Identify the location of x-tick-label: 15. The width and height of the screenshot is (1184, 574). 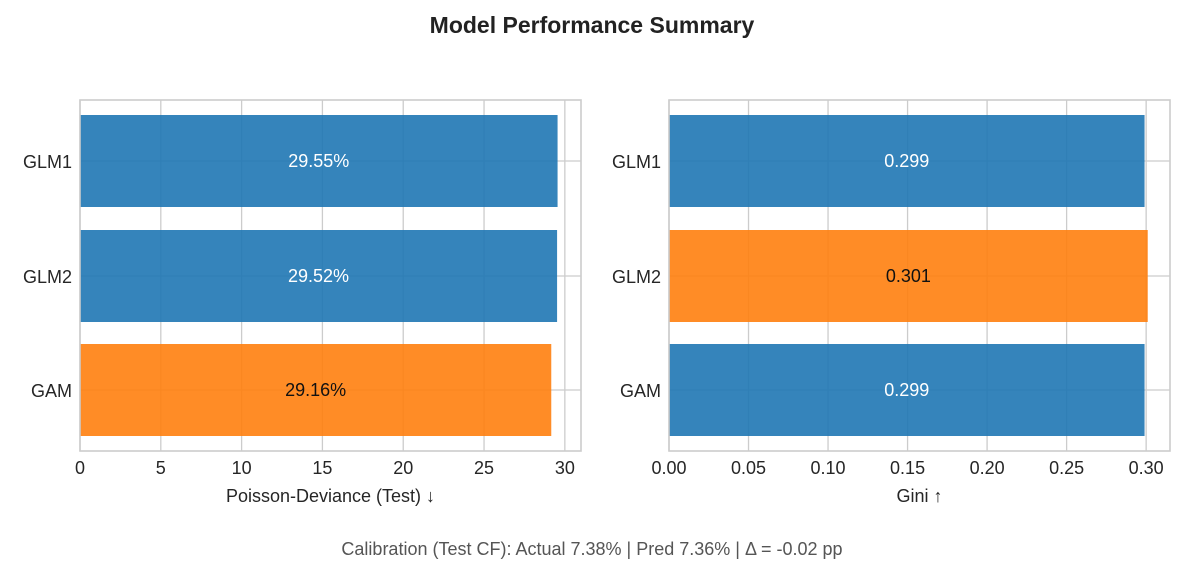
(322, 468).